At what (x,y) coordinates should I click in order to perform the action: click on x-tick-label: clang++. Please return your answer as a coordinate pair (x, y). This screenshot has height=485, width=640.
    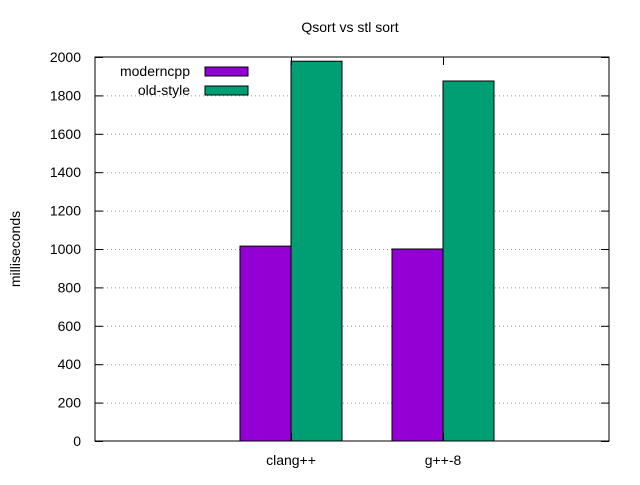
    Looking at the image, I should click on (291, 460).